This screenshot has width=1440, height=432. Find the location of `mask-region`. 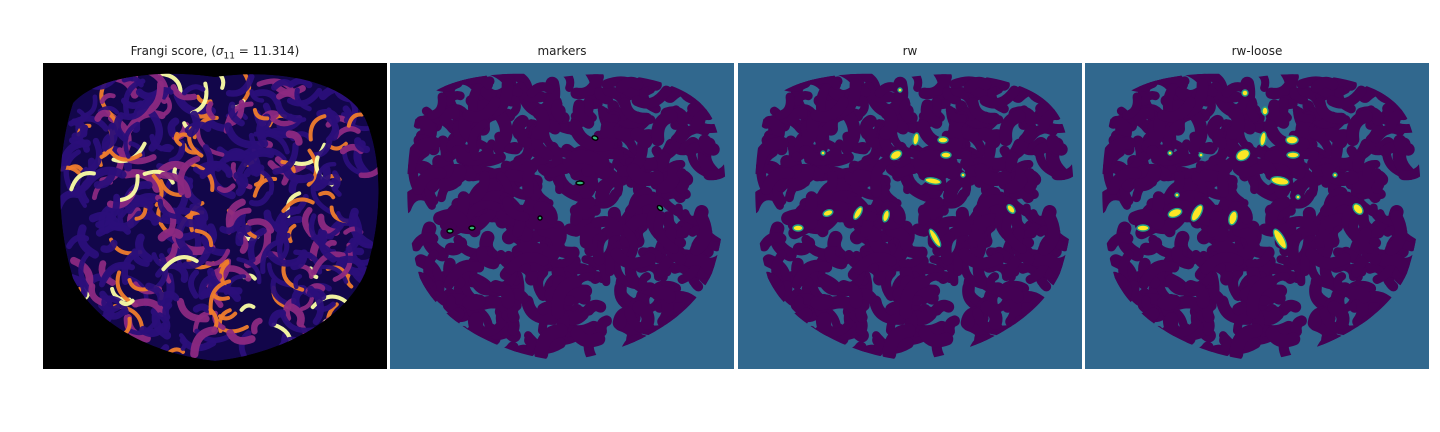

mask-region is located at coordinates (914, 217).